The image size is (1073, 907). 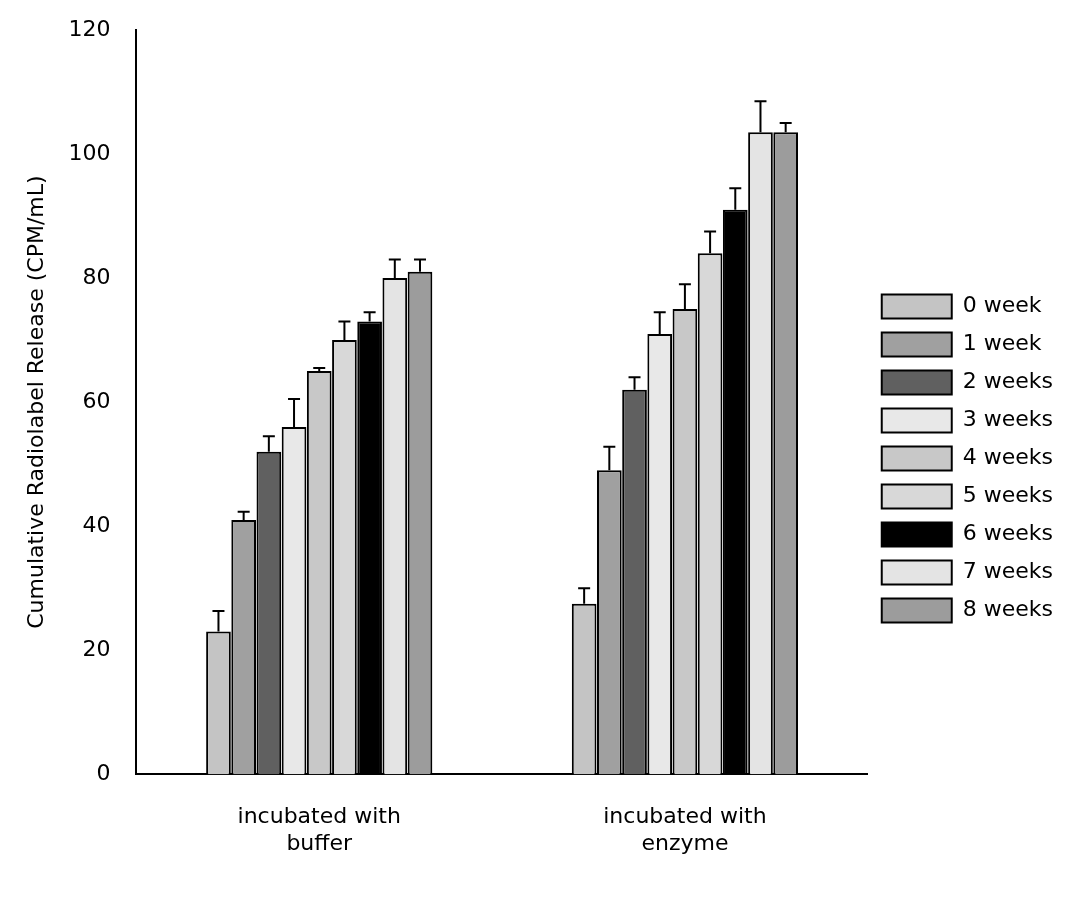 What do you see at coordinates (685, 829) in the screenshot?
I see `x-tick-label: incubated with enzyme` at bounding box center [685, 829].